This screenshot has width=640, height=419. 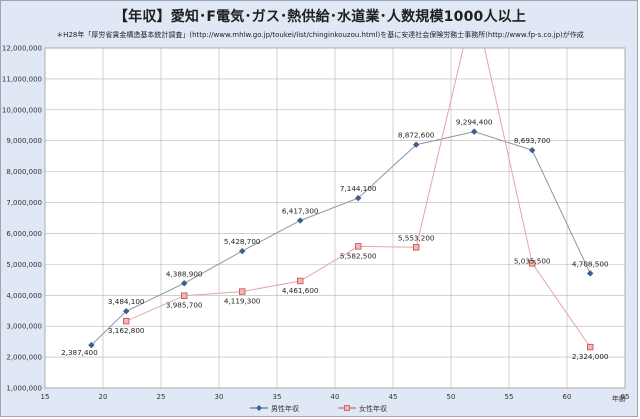 I want to click on y-tick-label: 12,000,000, so click(x=22, y=49).